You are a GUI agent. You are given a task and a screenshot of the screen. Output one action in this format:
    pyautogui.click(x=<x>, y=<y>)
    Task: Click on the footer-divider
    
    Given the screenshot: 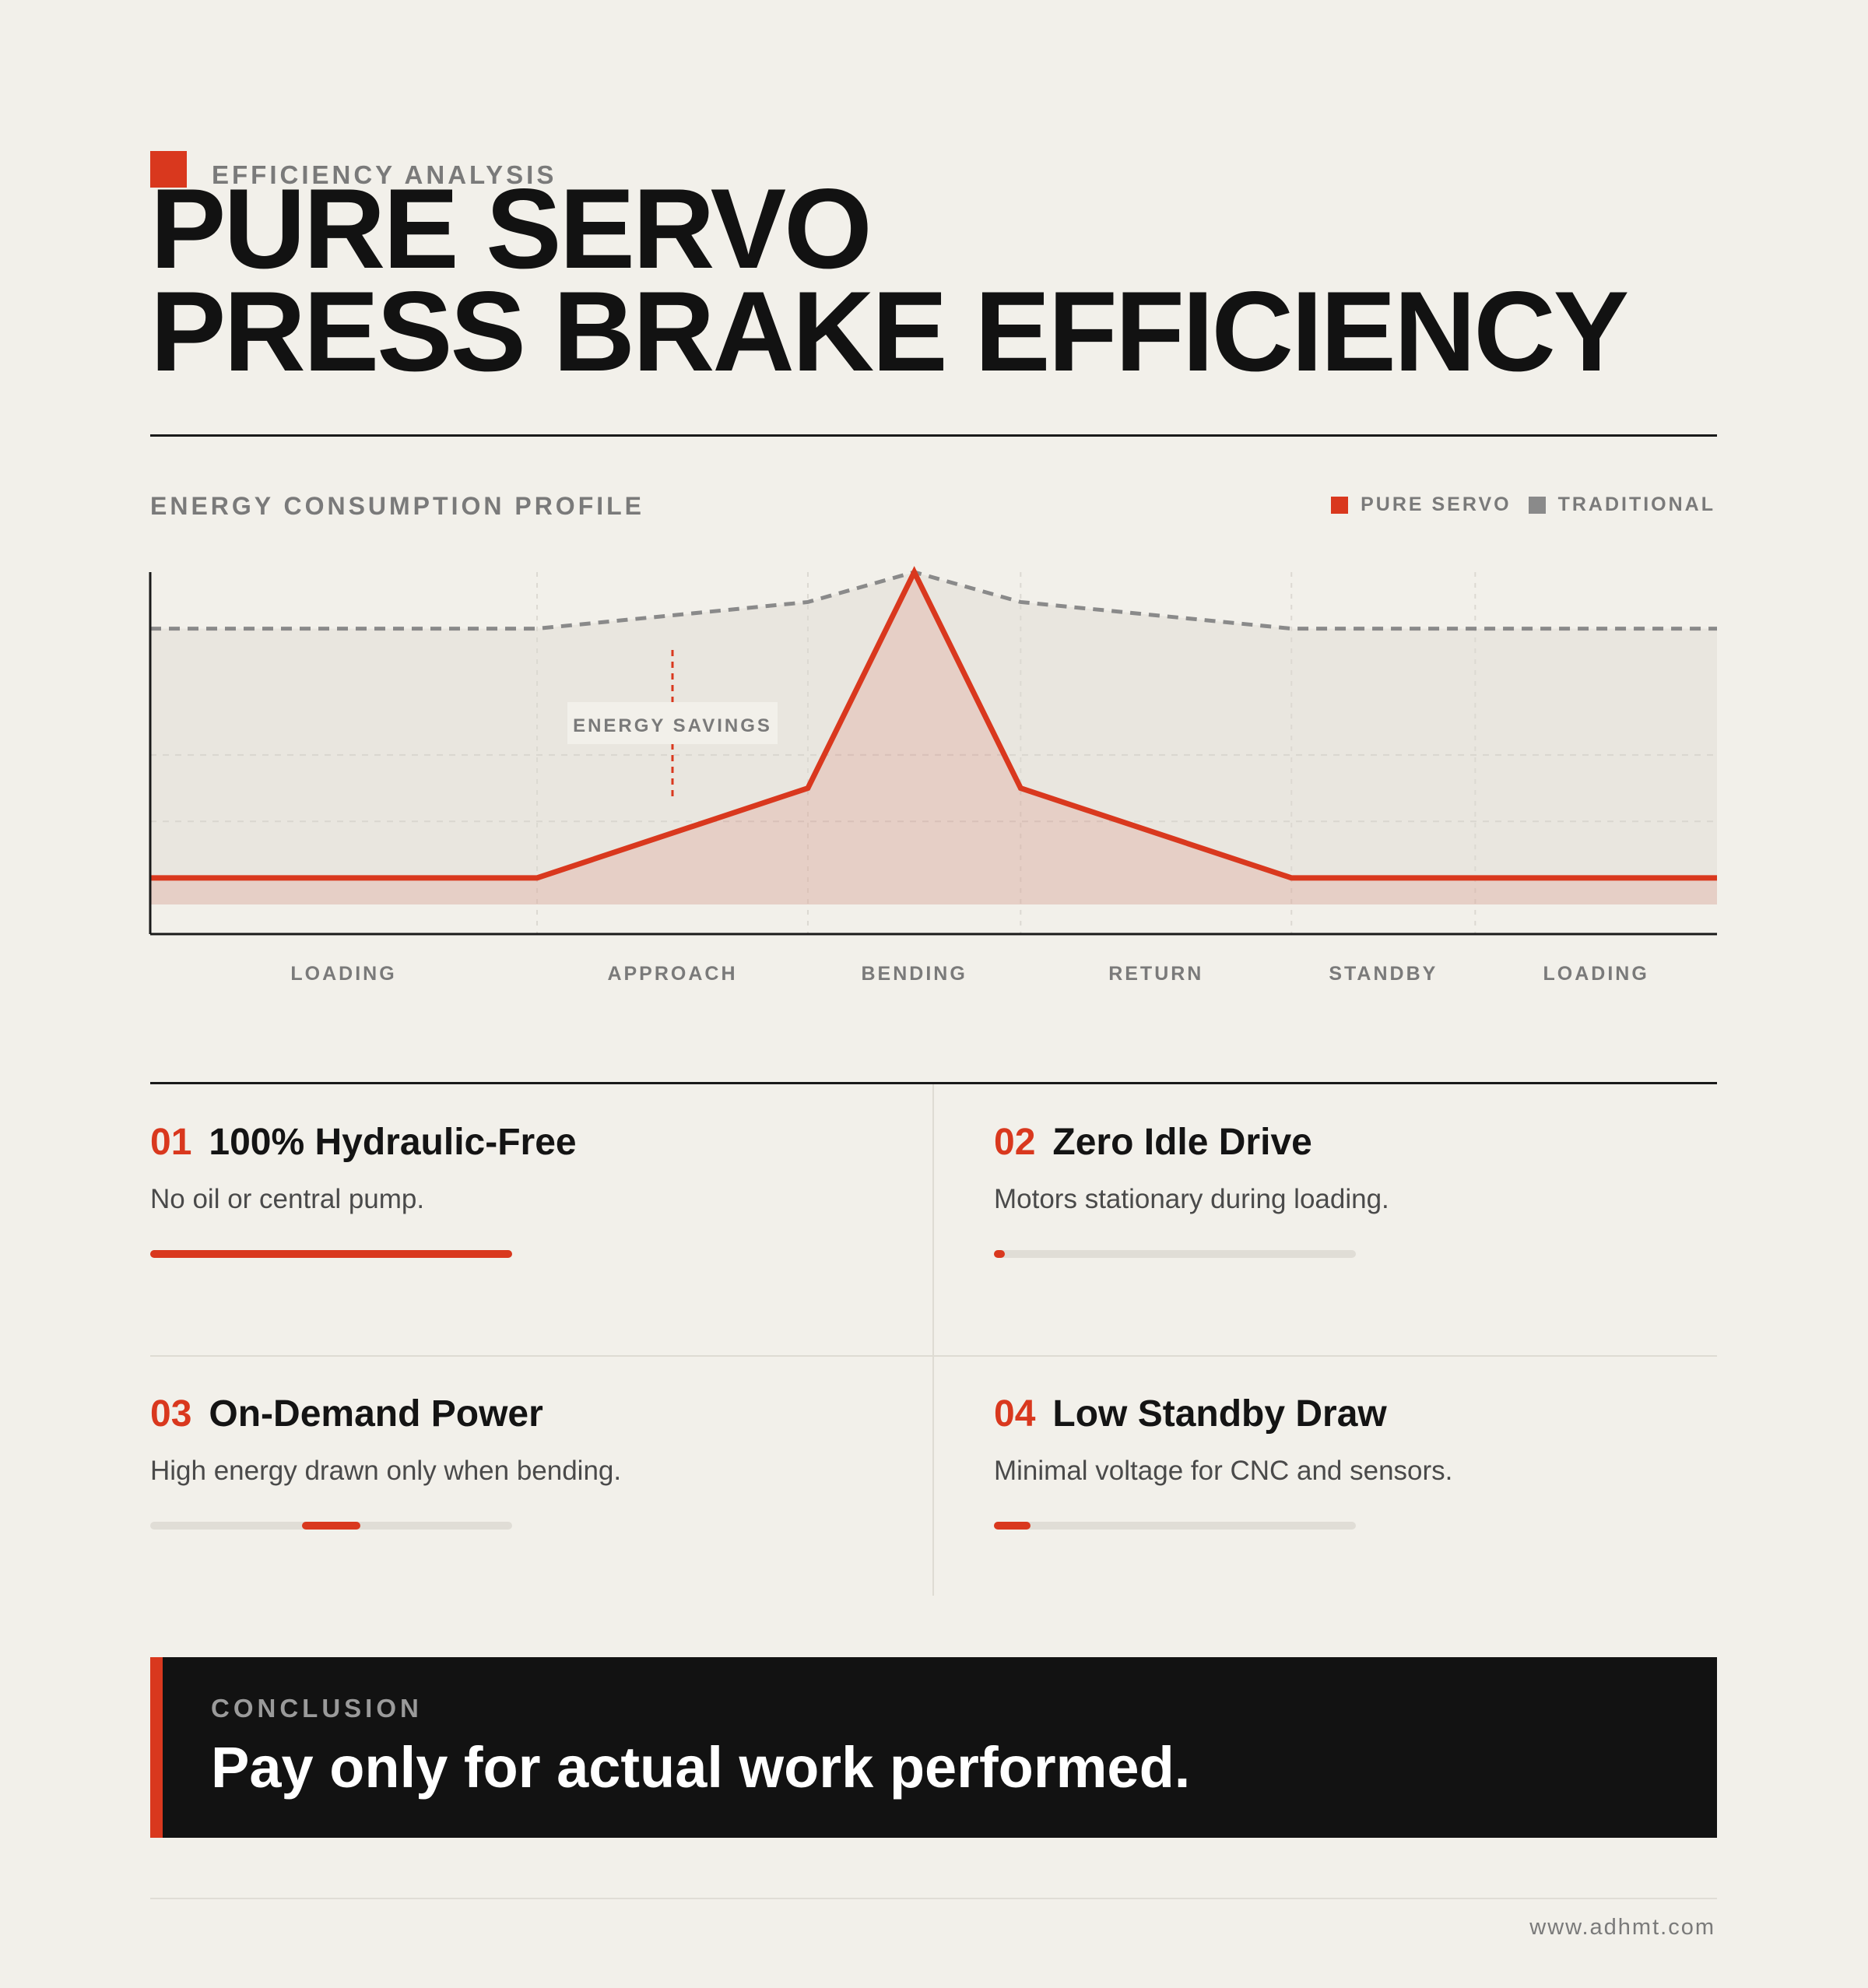 What is the action you would take?
    pyautogui.click(x=933, y=1898)
    